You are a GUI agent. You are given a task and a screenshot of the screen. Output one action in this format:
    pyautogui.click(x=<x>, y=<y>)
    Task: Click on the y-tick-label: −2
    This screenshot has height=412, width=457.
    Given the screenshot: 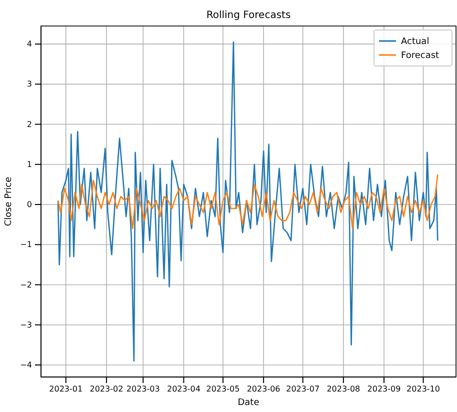 What is the action you would take?
    pyautogui.click(x=26, y=285)
    